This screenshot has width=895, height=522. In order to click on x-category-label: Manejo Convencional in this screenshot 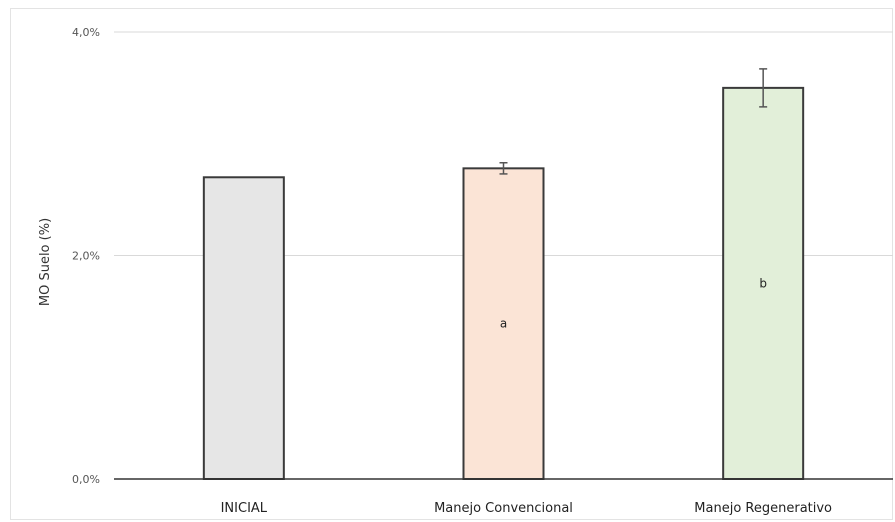, I will do `click(503, 508)`.